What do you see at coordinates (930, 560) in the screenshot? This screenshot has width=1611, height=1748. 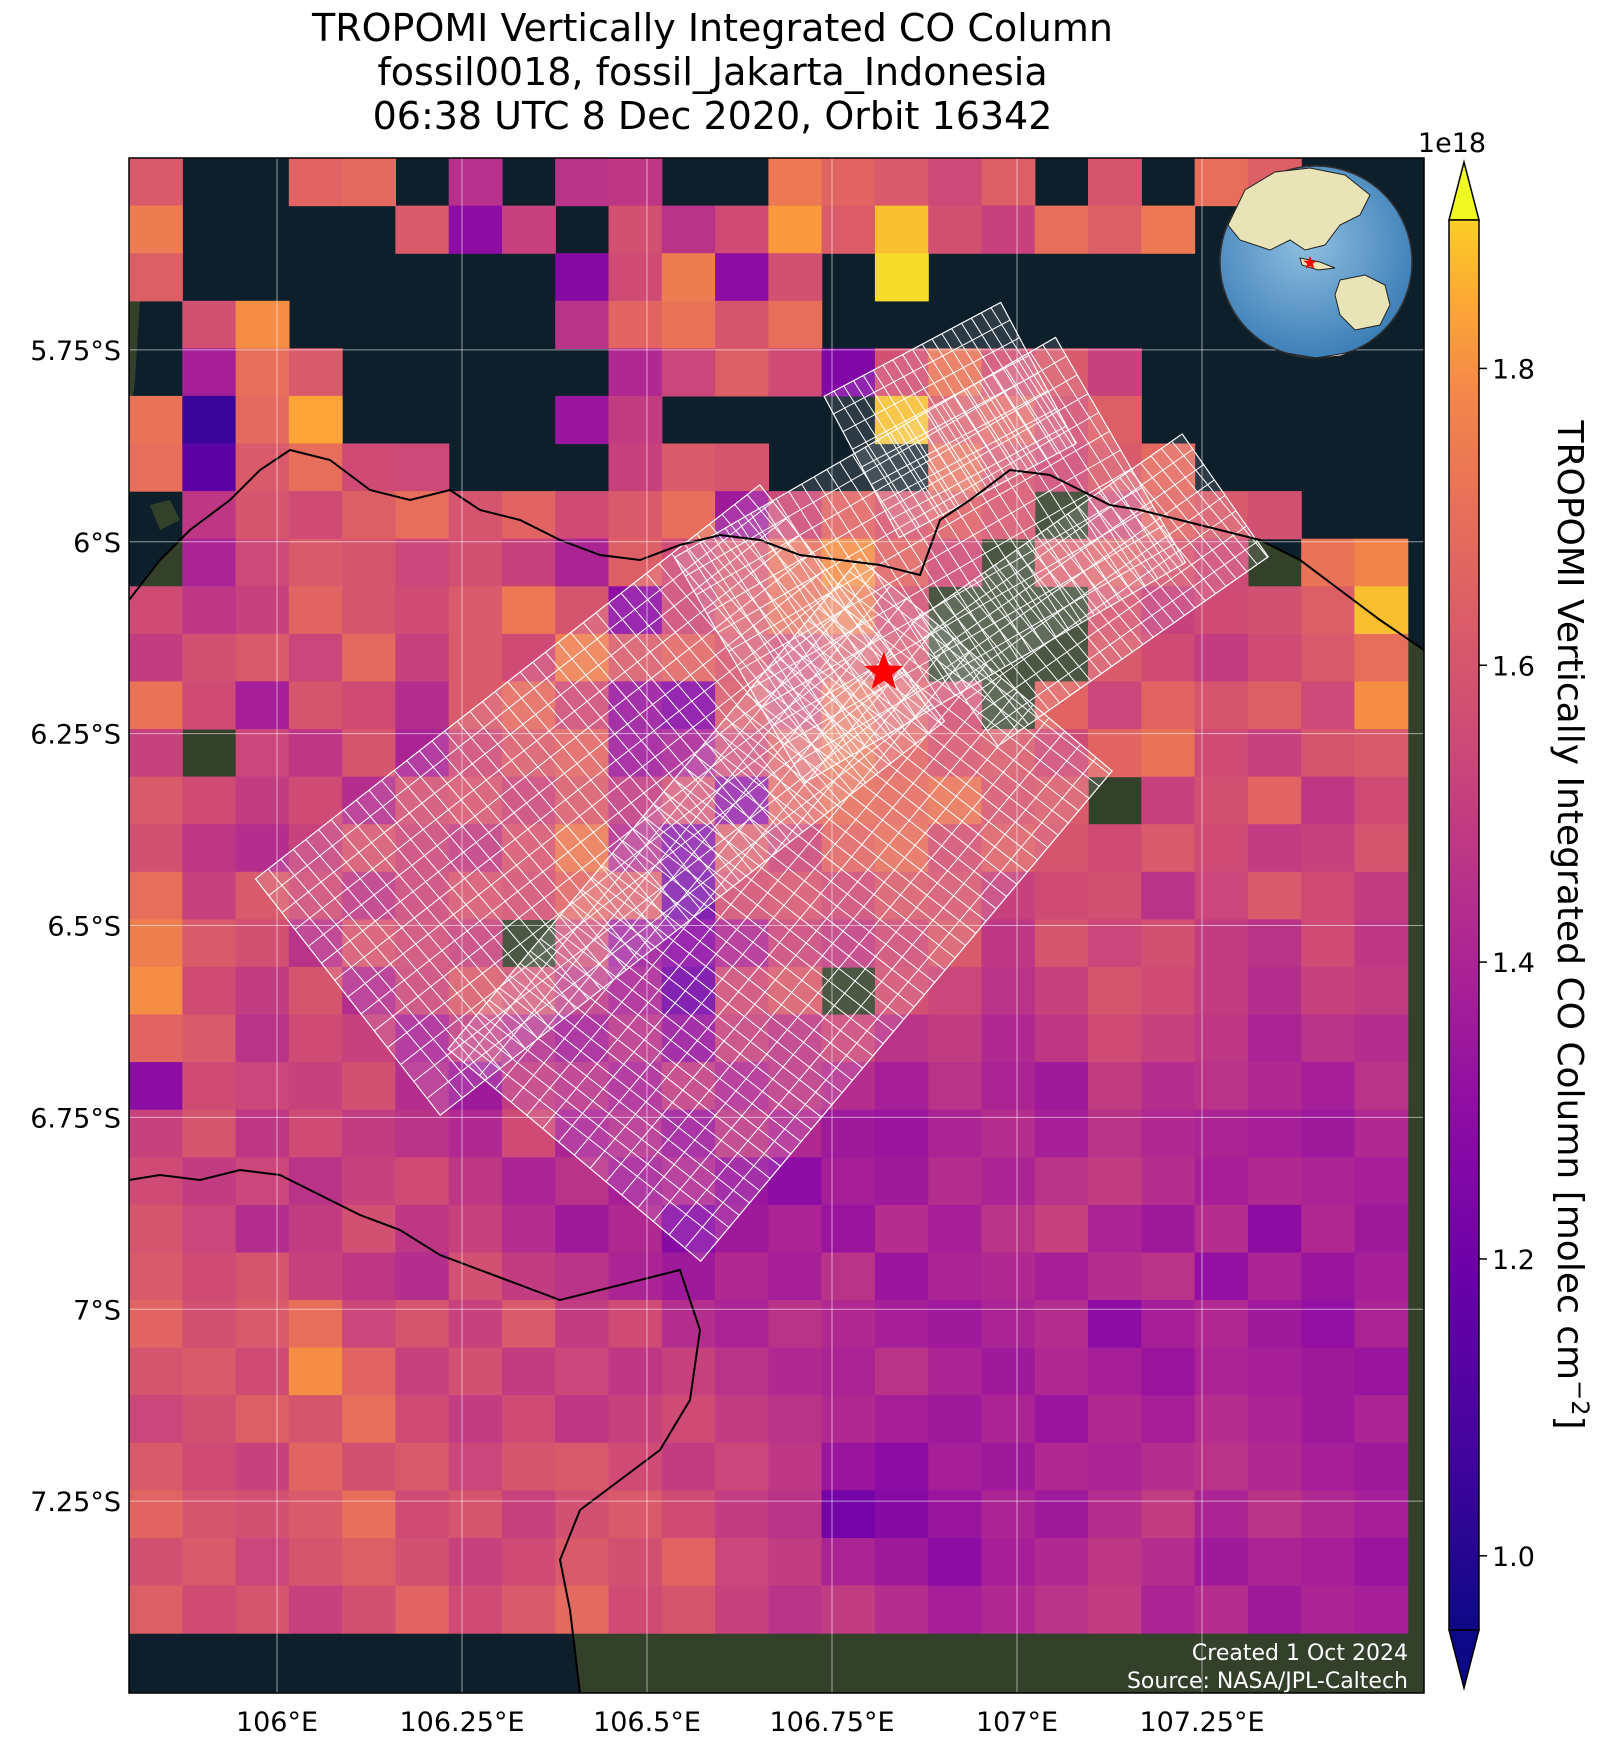 I see `mesh-swath-center` at bounding box center [930, 560].